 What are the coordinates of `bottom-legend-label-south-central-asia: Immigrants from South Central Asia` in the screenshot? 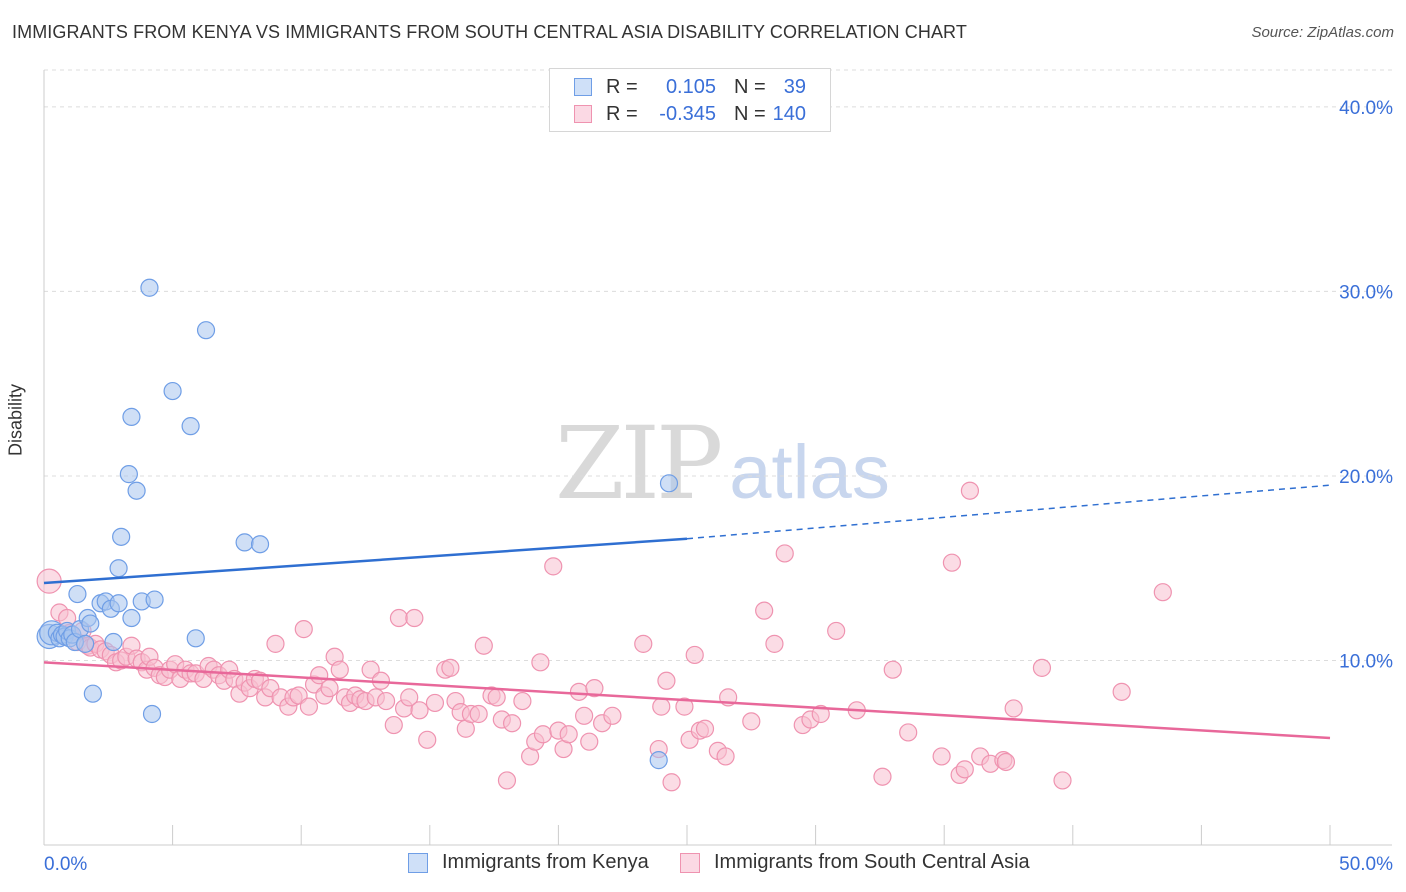 It's located at (872, 862).